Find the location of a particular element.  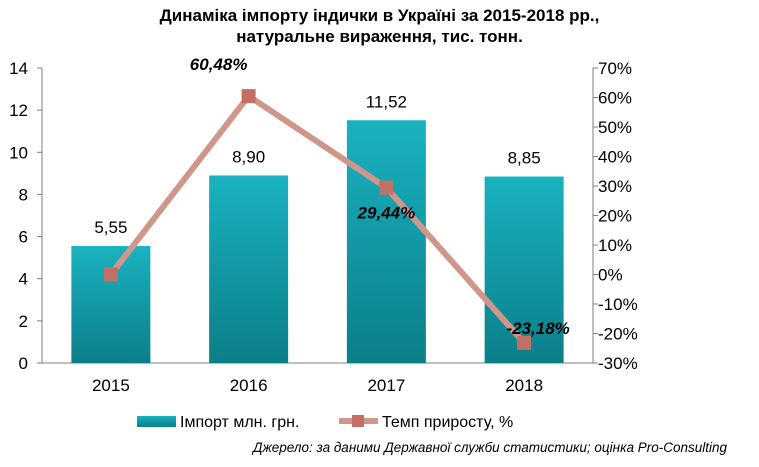

y-right-tick-label: 20% is located at coordinates (615, 216).